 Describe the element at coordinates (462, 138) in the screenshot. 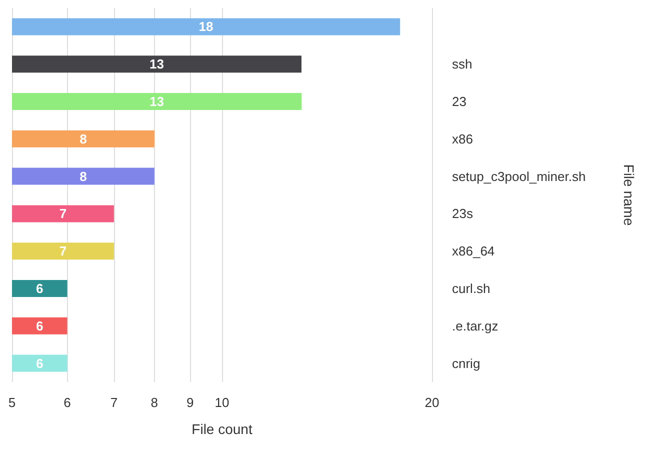

I see `y-tick-label: x86` at that location.